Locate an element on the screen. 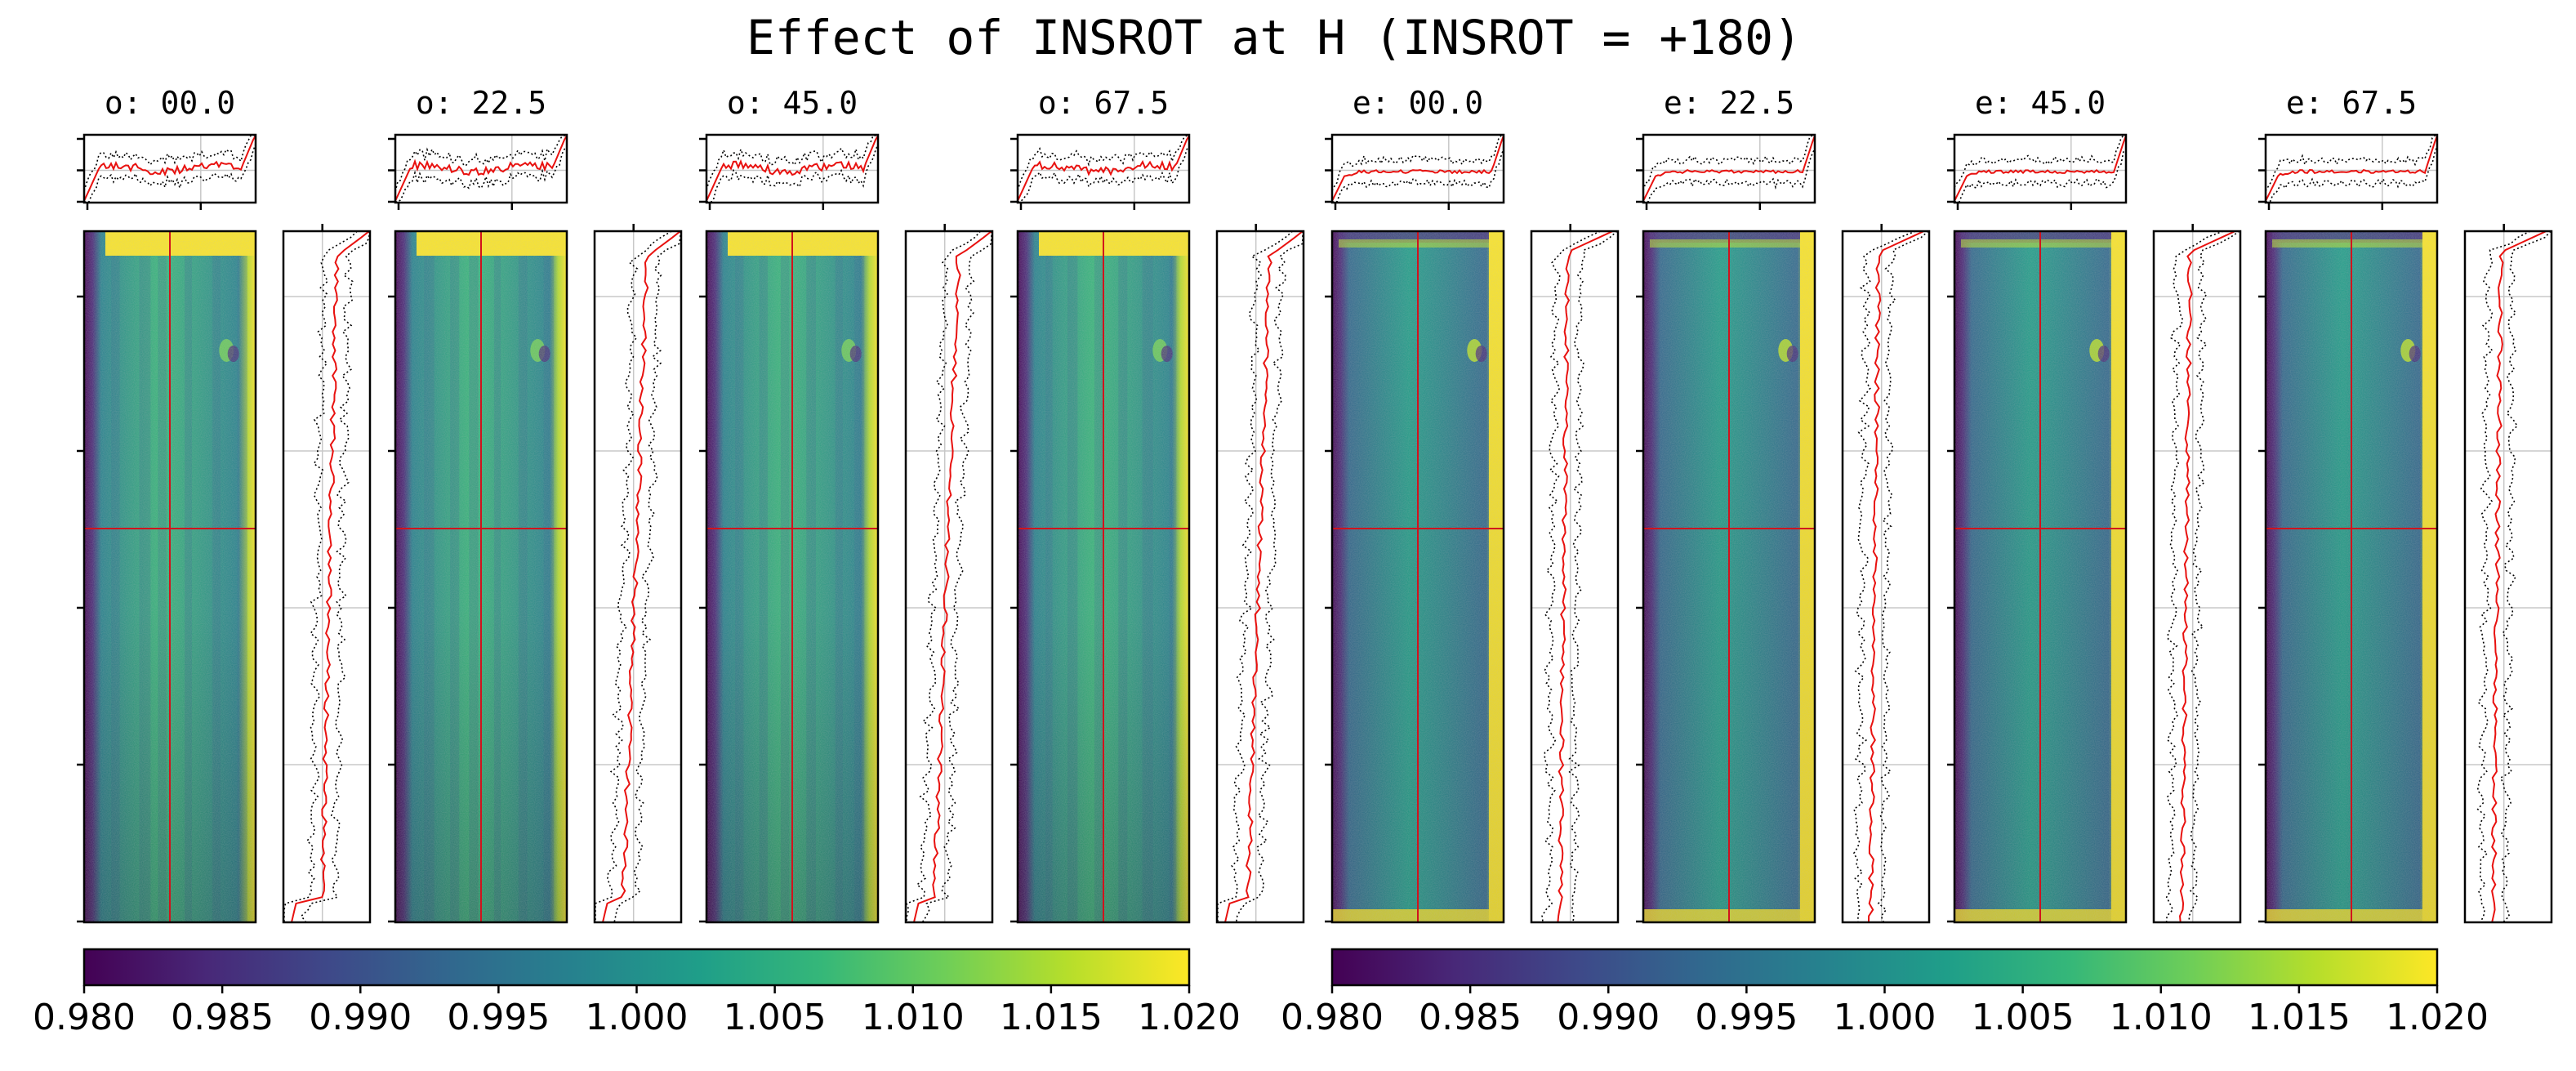  panel-e-45: e: 45.0 is located at coordinates (2094, 505).